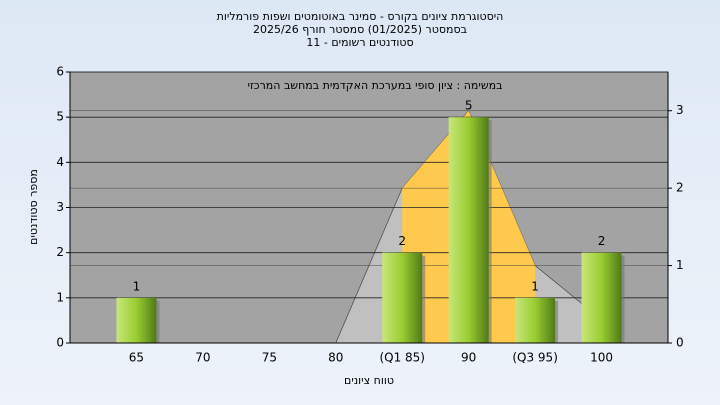  Describe the element at coordinates (60, 297) in the screenshot. I see `y-tick-label: 1` at that location.